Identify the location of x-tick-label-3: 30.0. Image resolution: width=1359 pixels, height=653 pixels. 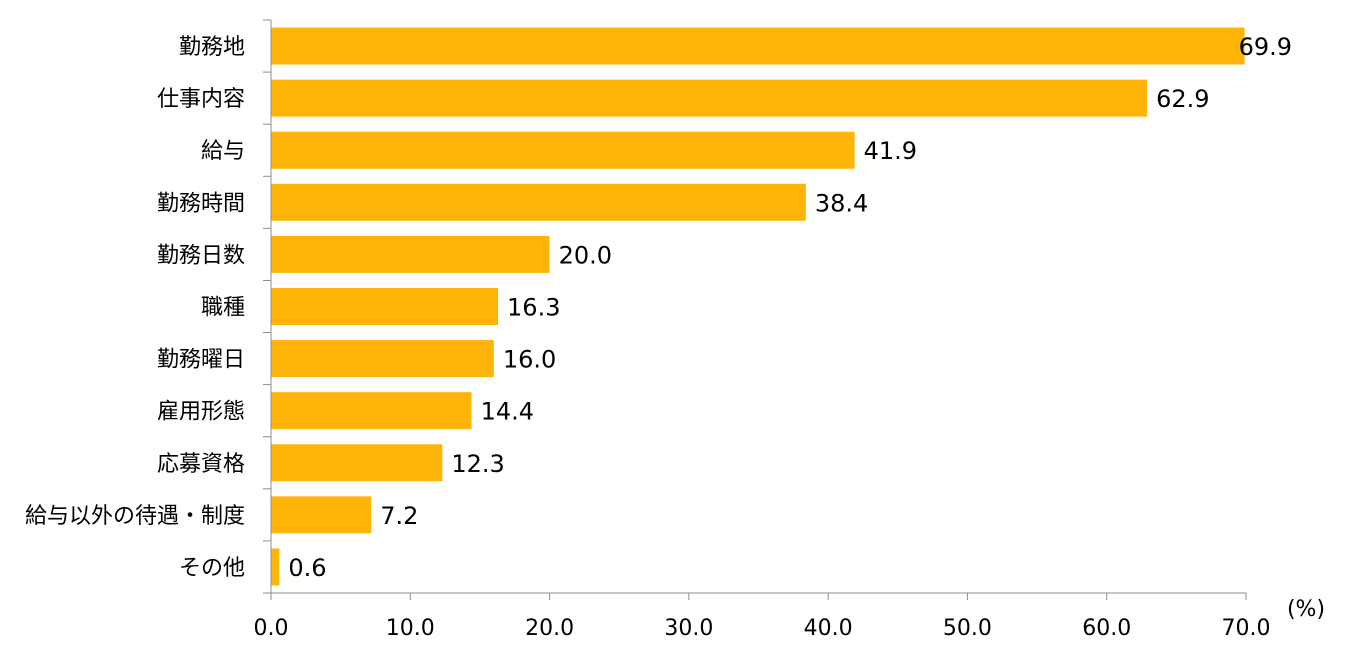
(688, 628).